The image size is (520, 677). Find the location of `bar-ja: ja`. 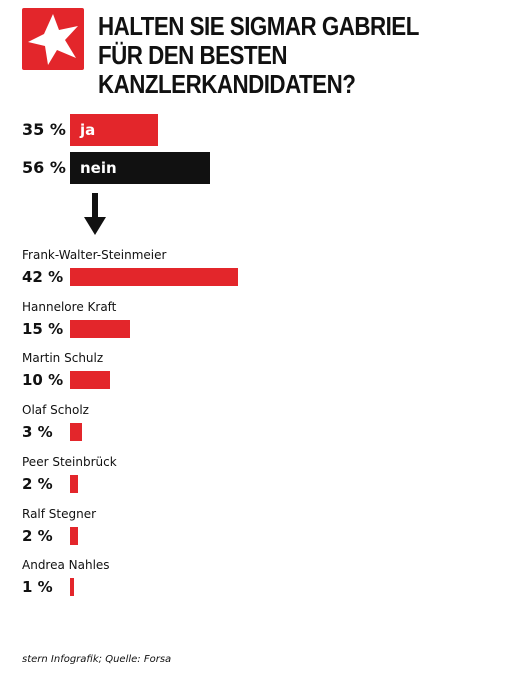

bar-ja: ja is located at coordinates (114, 130).